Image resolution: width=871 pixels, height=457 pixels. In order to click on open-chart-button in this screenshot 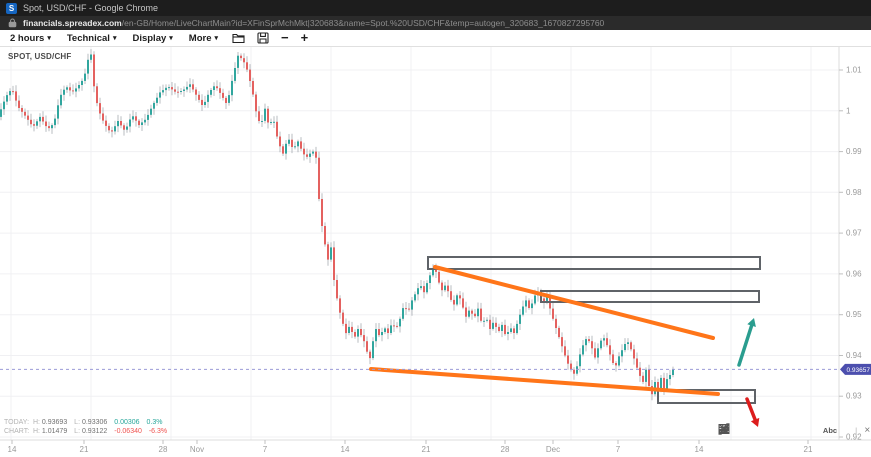, I will do `click(238, 38)`.